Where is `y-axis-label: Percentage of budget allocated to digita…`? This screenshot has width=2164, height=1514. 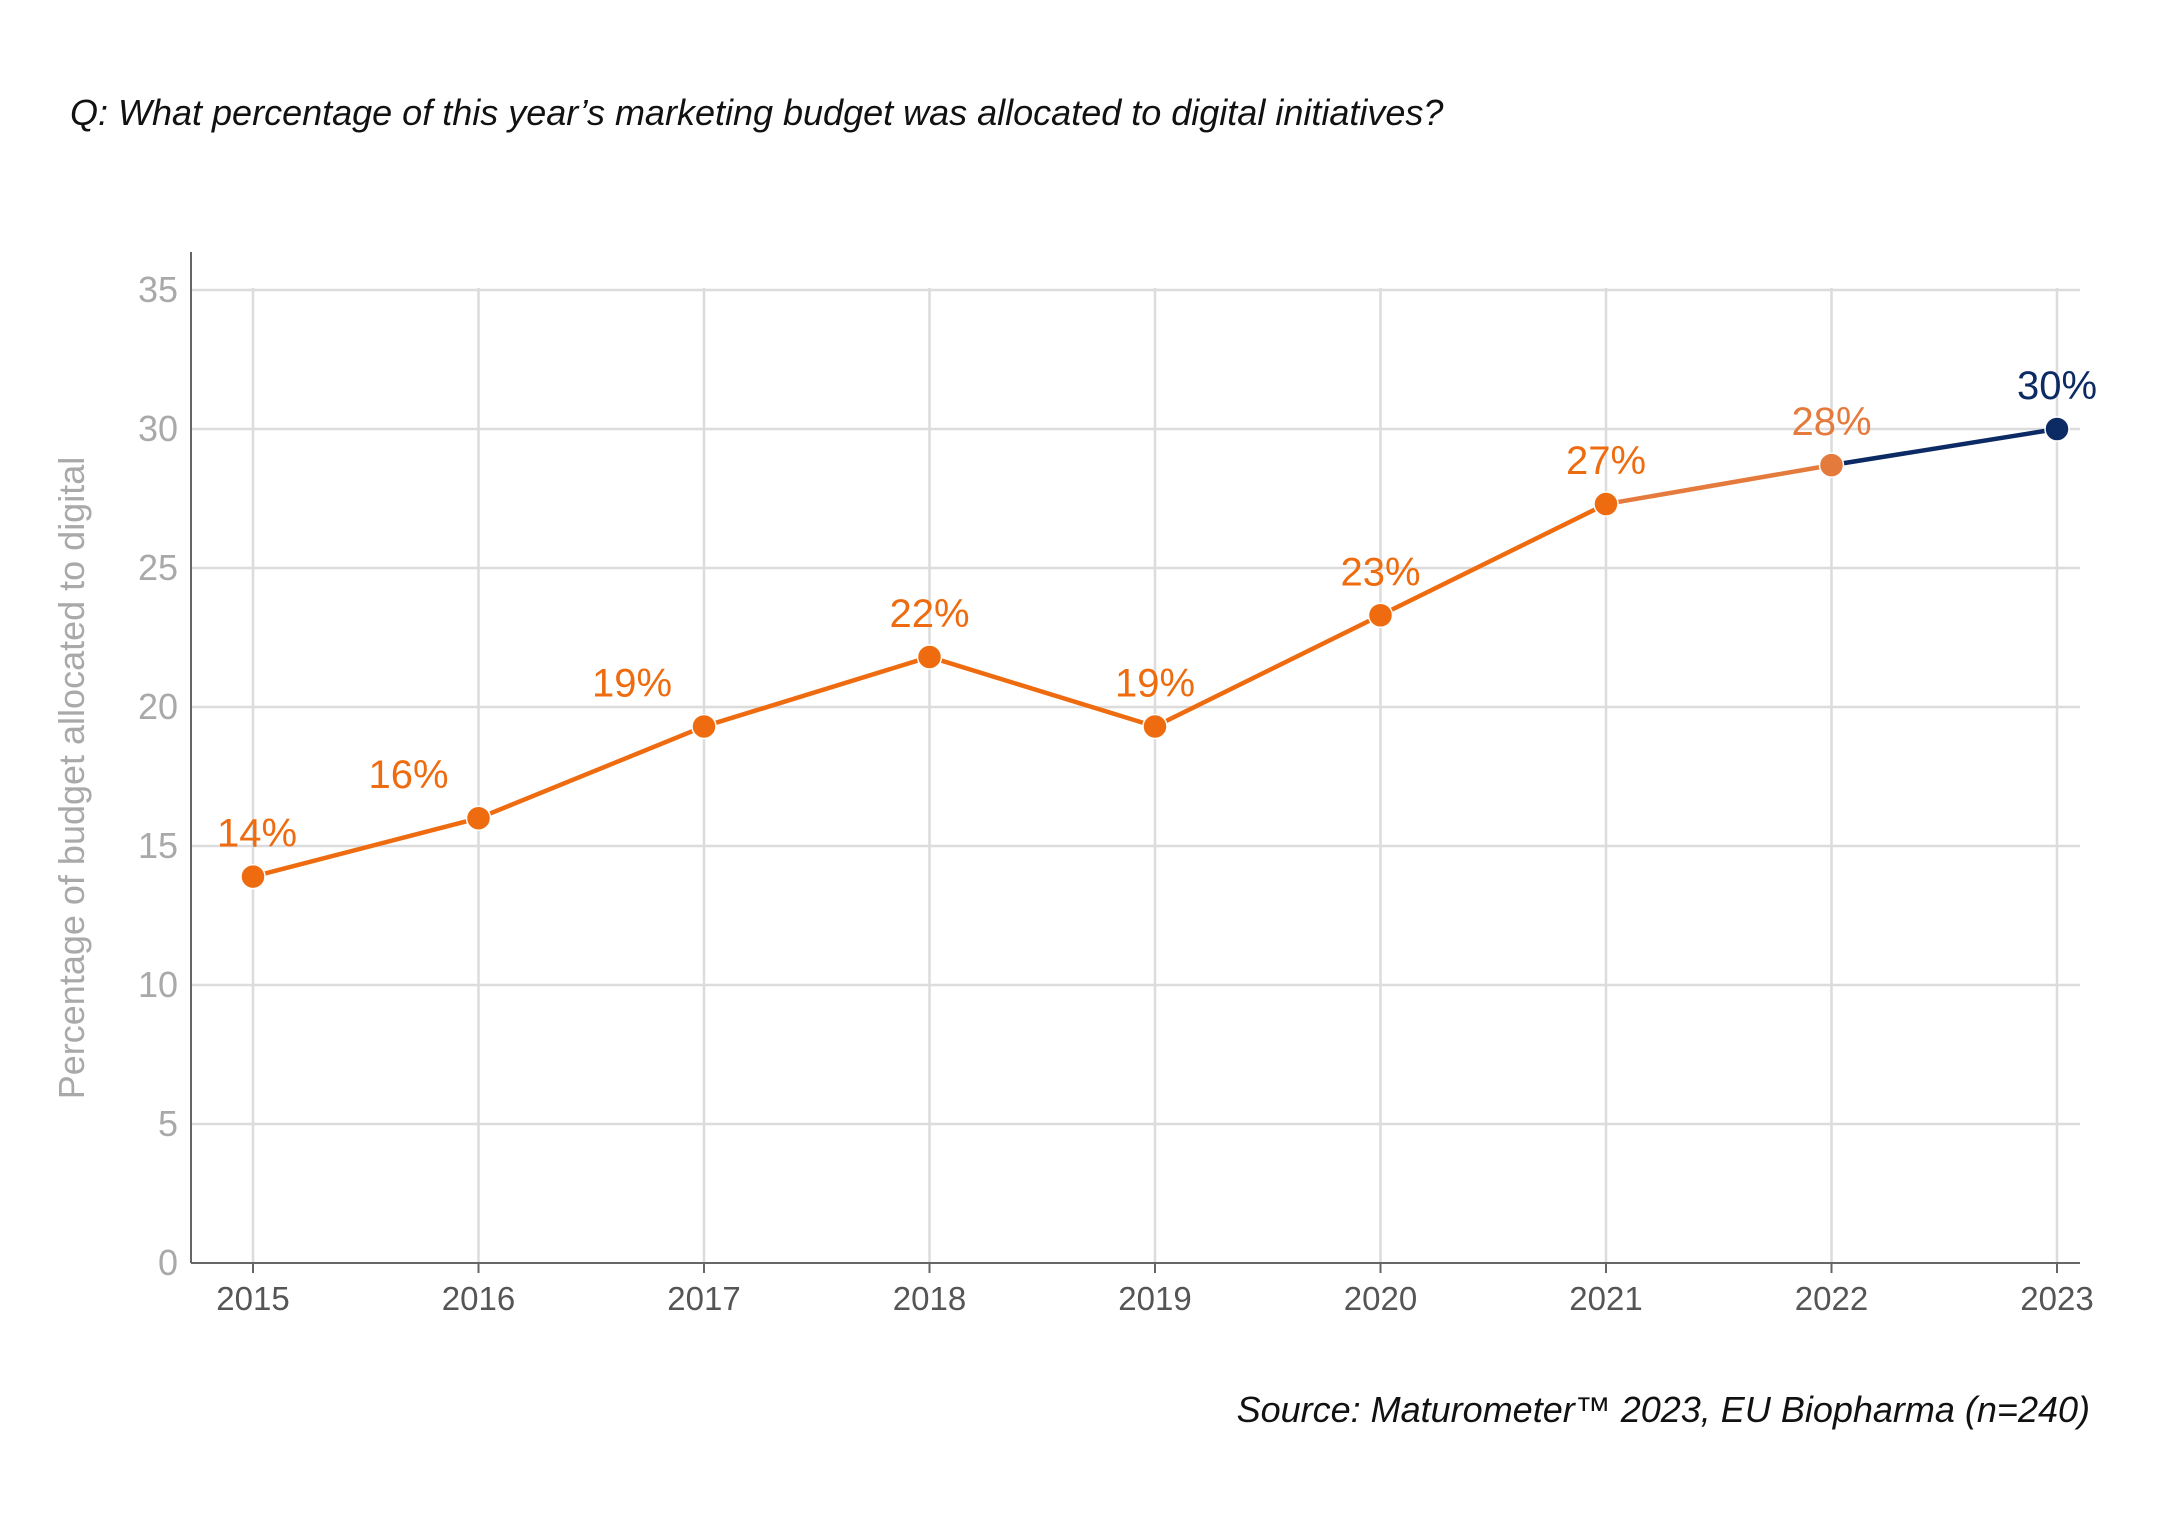 y-axis-label: Percentage of budget allocated to digita… is located at coordinates (71, 778).